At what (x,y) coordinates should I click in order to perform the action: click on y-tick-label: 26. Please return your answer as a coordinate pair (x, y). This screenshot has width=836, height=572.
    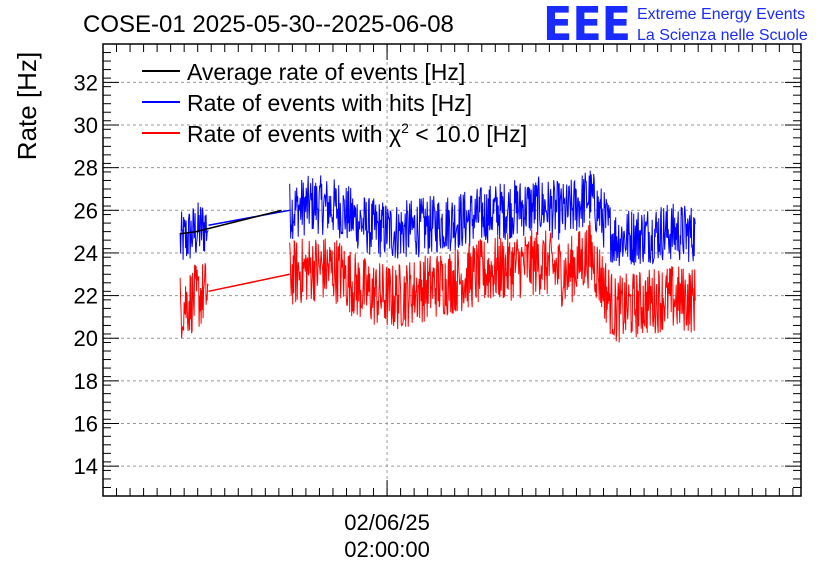
    Looking at the image, I should click on (86, 210).